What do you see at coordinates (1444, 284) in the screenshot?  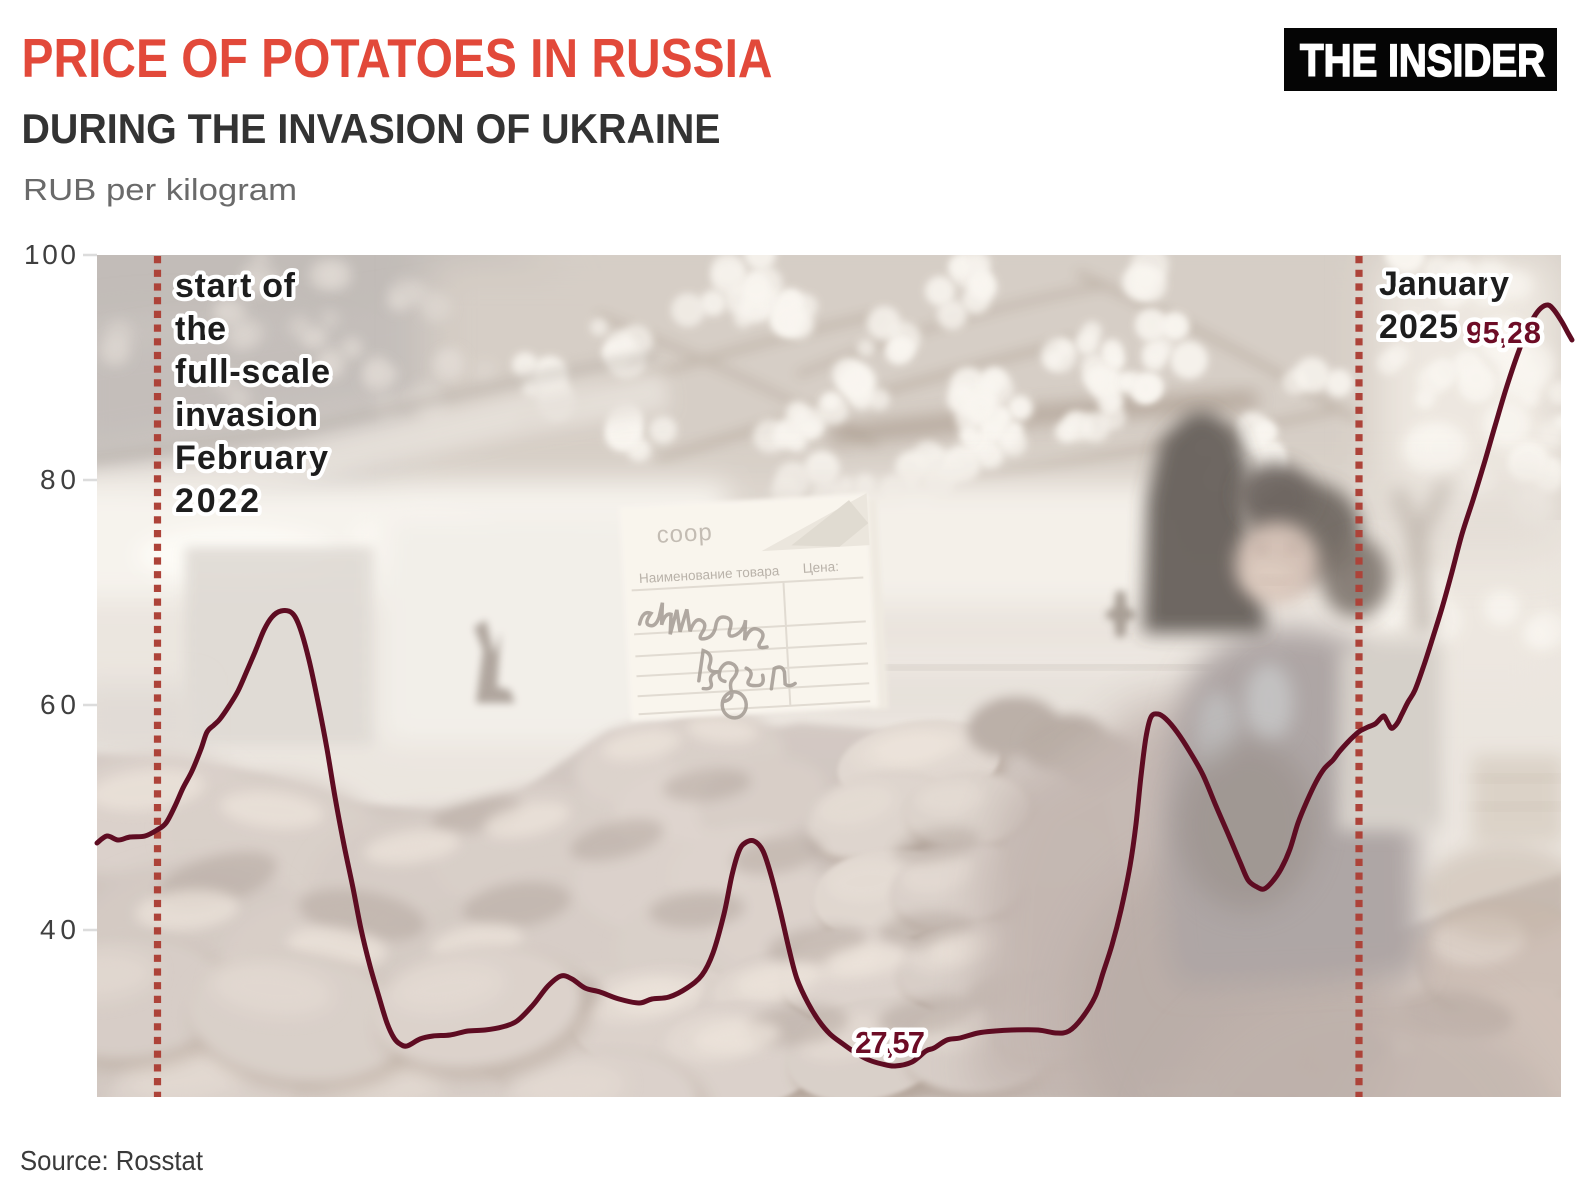 I see `svg-text: January` at bounding box center [1444, 284].